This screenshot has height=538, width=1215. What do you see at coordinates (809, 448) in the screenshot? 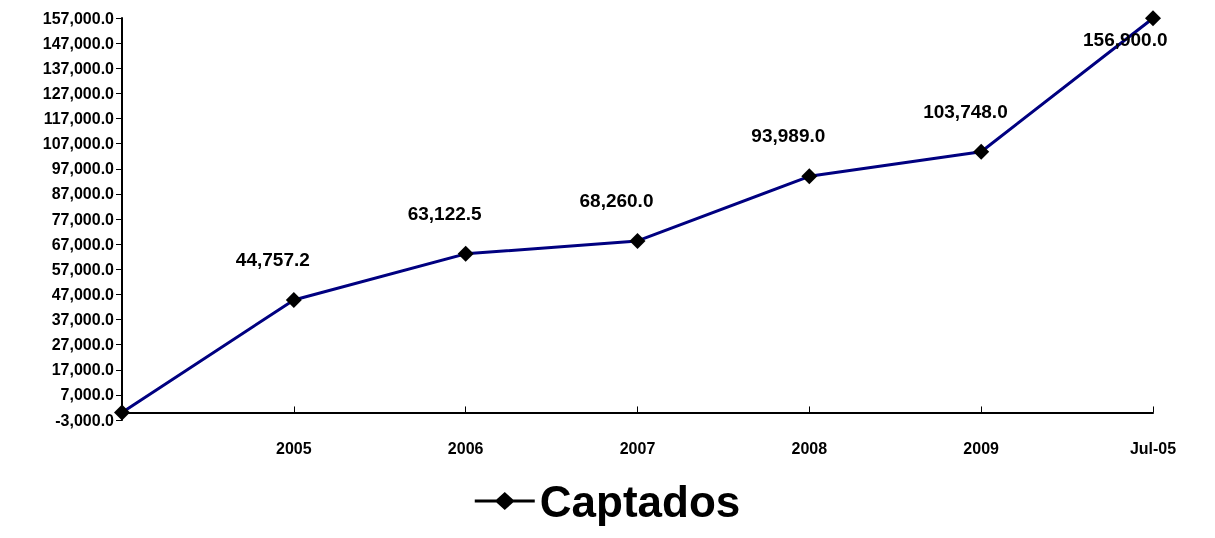
I see `x-tick-label: 2008` at bounding box center [809, 448].